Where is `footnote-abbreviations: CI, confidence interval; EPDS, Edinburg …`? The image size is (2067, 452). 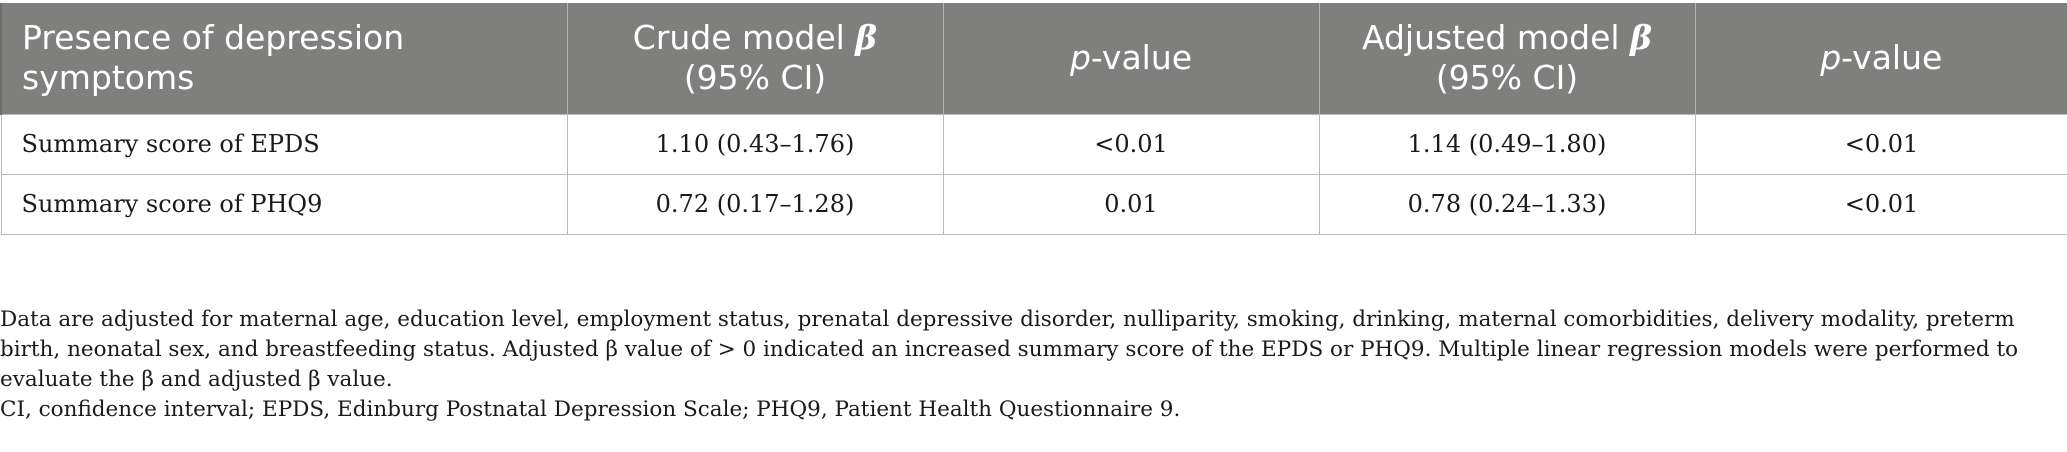 footnote-abbreviations: CI, confidence interval; EPDS, Edinburg … is located at coordinates (590, 409).